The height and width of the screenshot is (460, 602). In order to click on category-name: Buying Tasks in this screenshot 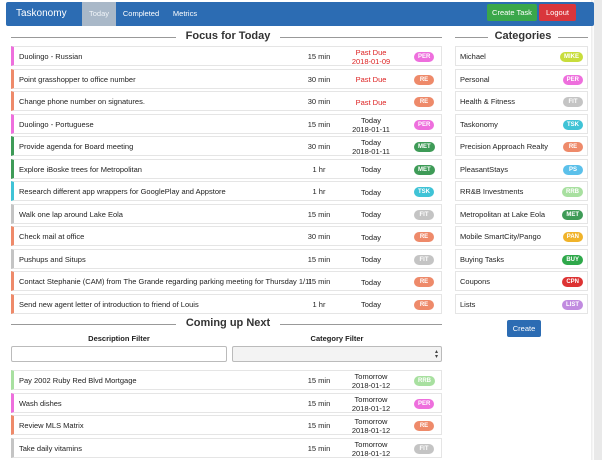, I will do `click(482, 259)`.